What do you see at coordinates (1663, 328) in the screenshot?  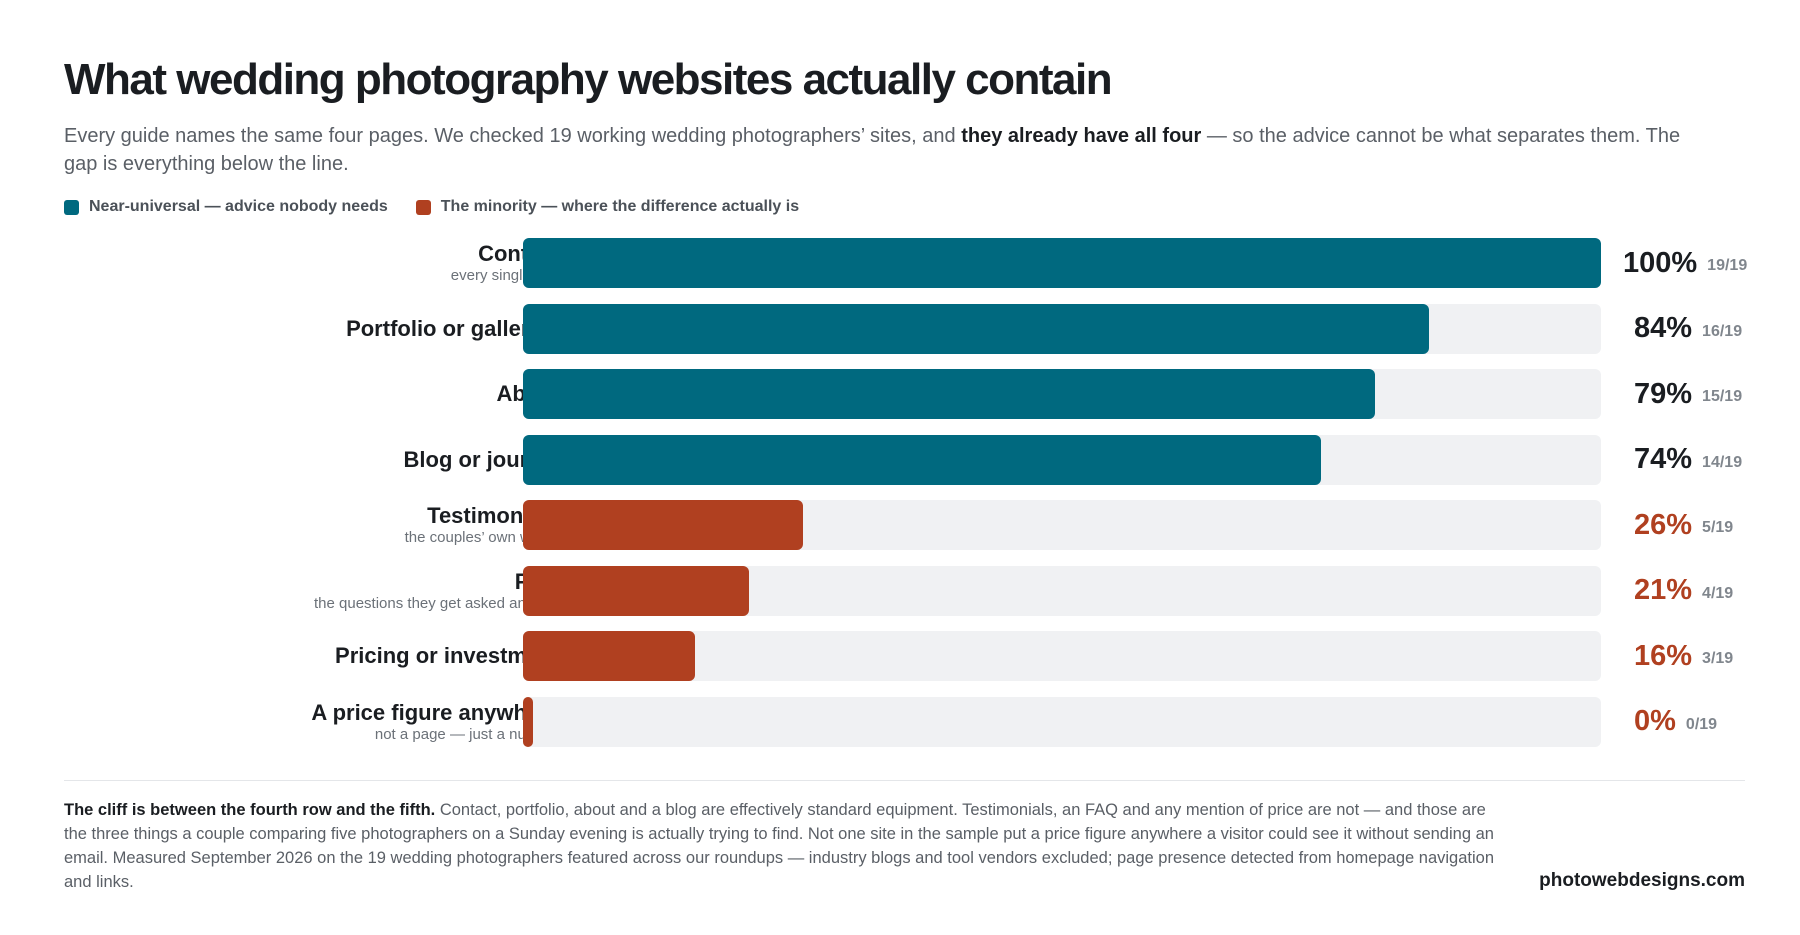 I see `data-label-percent: 84%` at bounding box center [1663, 328].